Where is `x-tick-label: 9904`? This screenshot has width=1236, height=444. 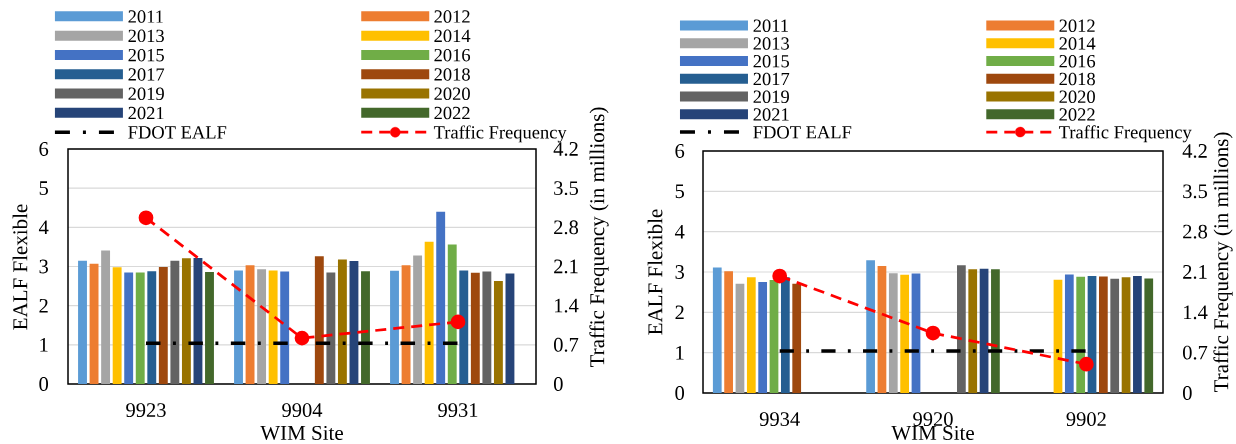
x-tick-label: 9904 is located at coordinates (302, 410).